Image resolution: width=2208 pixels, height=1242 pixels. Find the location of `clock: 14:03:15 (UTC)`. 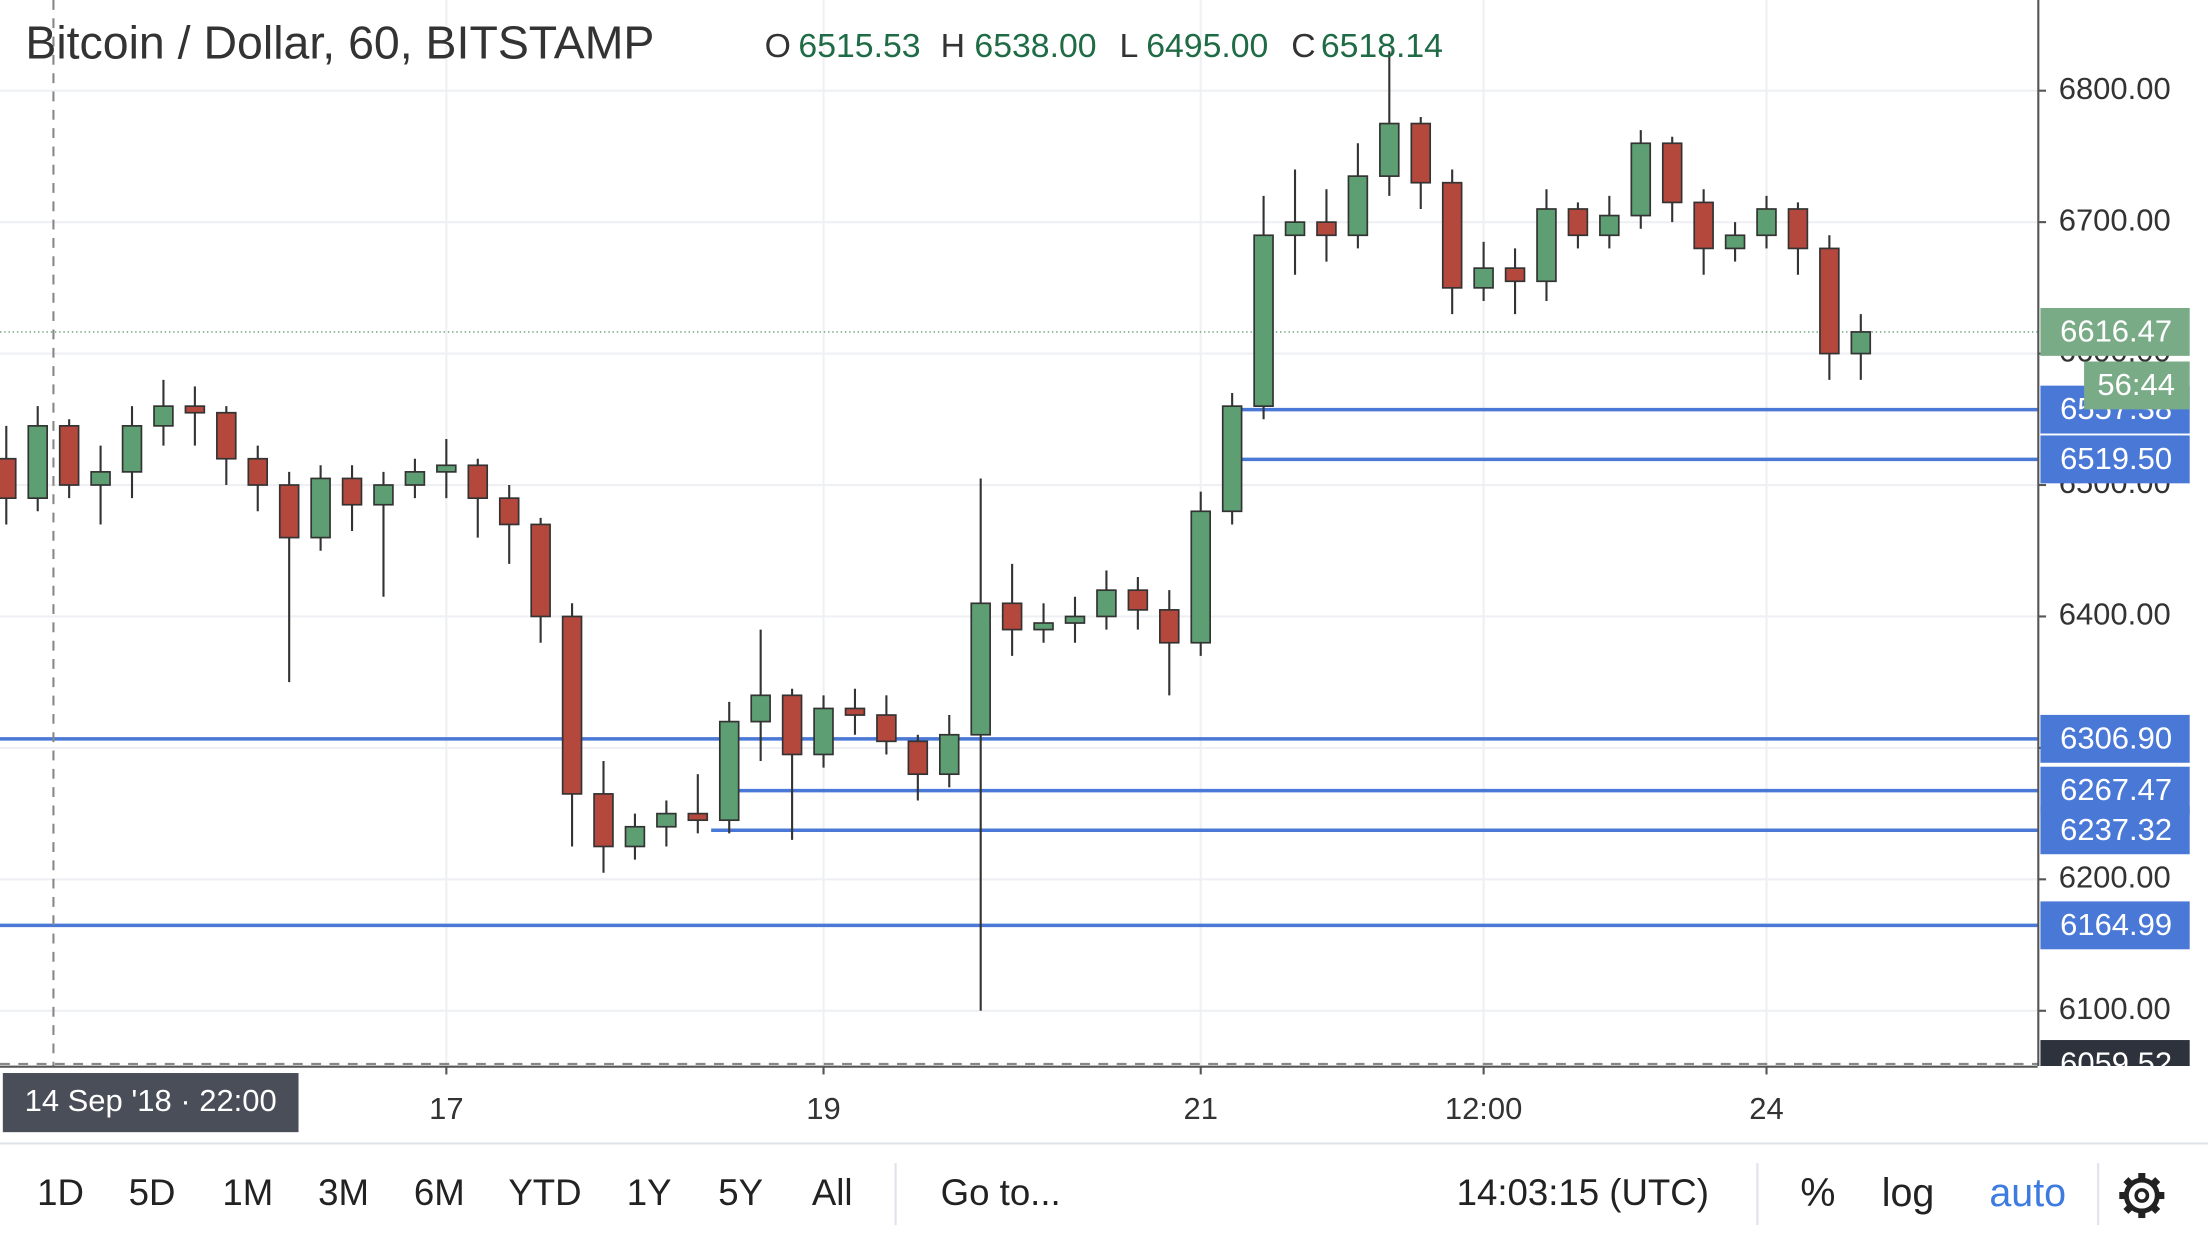

clock: 14:03:15 (UTC) is located at coordinates (1583, 1192).